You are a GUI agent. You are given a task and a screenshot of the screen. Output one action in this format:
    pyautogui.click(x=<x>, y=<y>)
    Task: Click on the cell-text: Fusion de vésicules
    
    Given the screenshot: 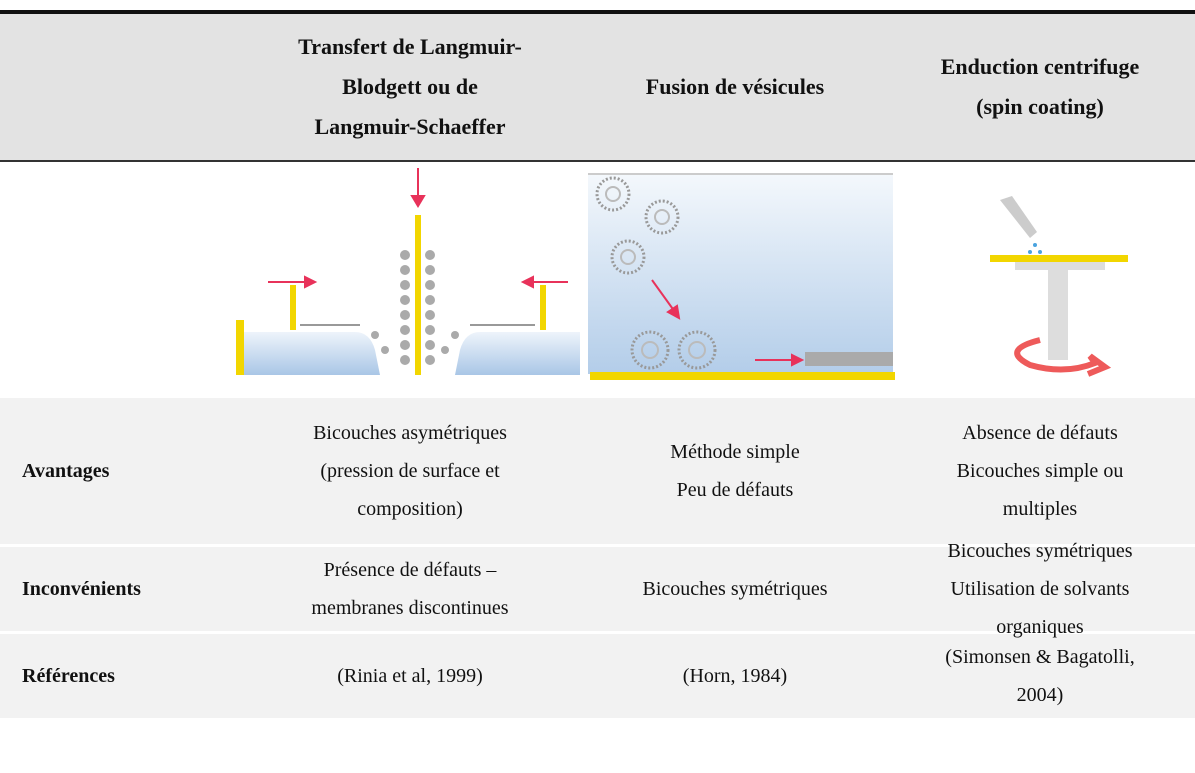 What is the action you would take?
    pyautogui.click(x=735, y=86)
    